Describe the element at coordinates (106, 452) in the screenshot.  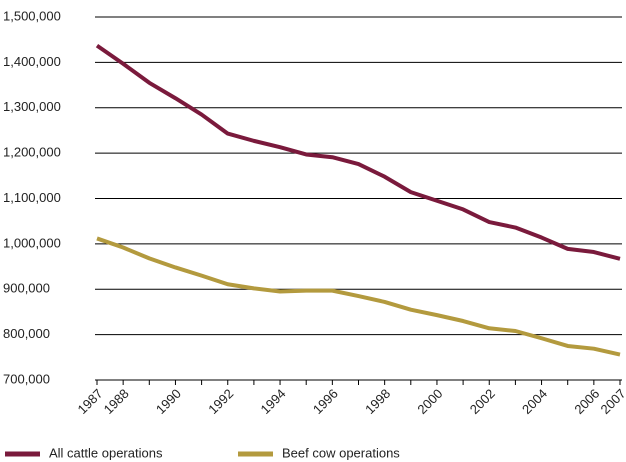
I see `legend-label: All cattle operations` at that location.